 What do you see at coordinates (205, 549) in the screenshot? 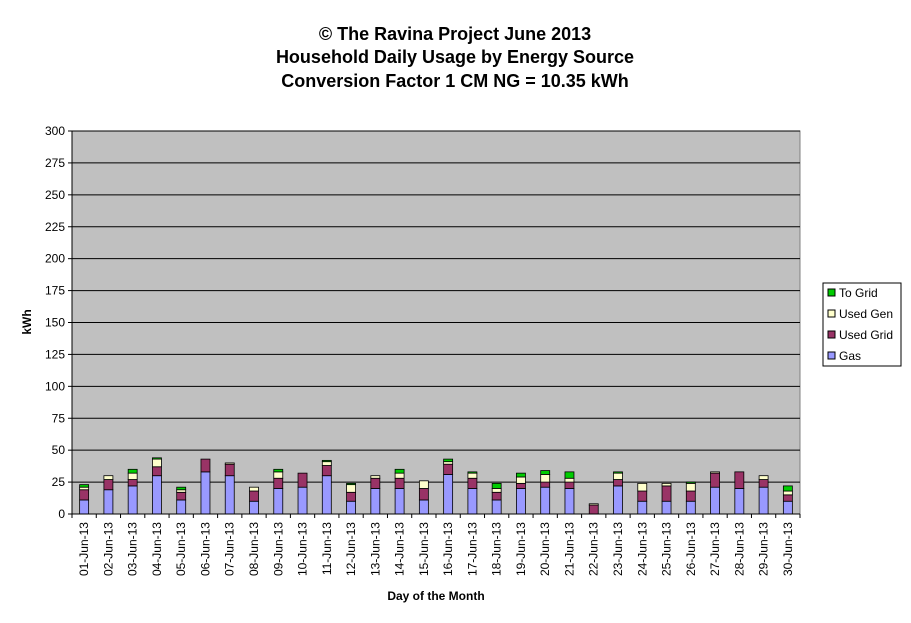
I see `x-tick-label: 06-Jun-13` at bounding box center [205, 549].